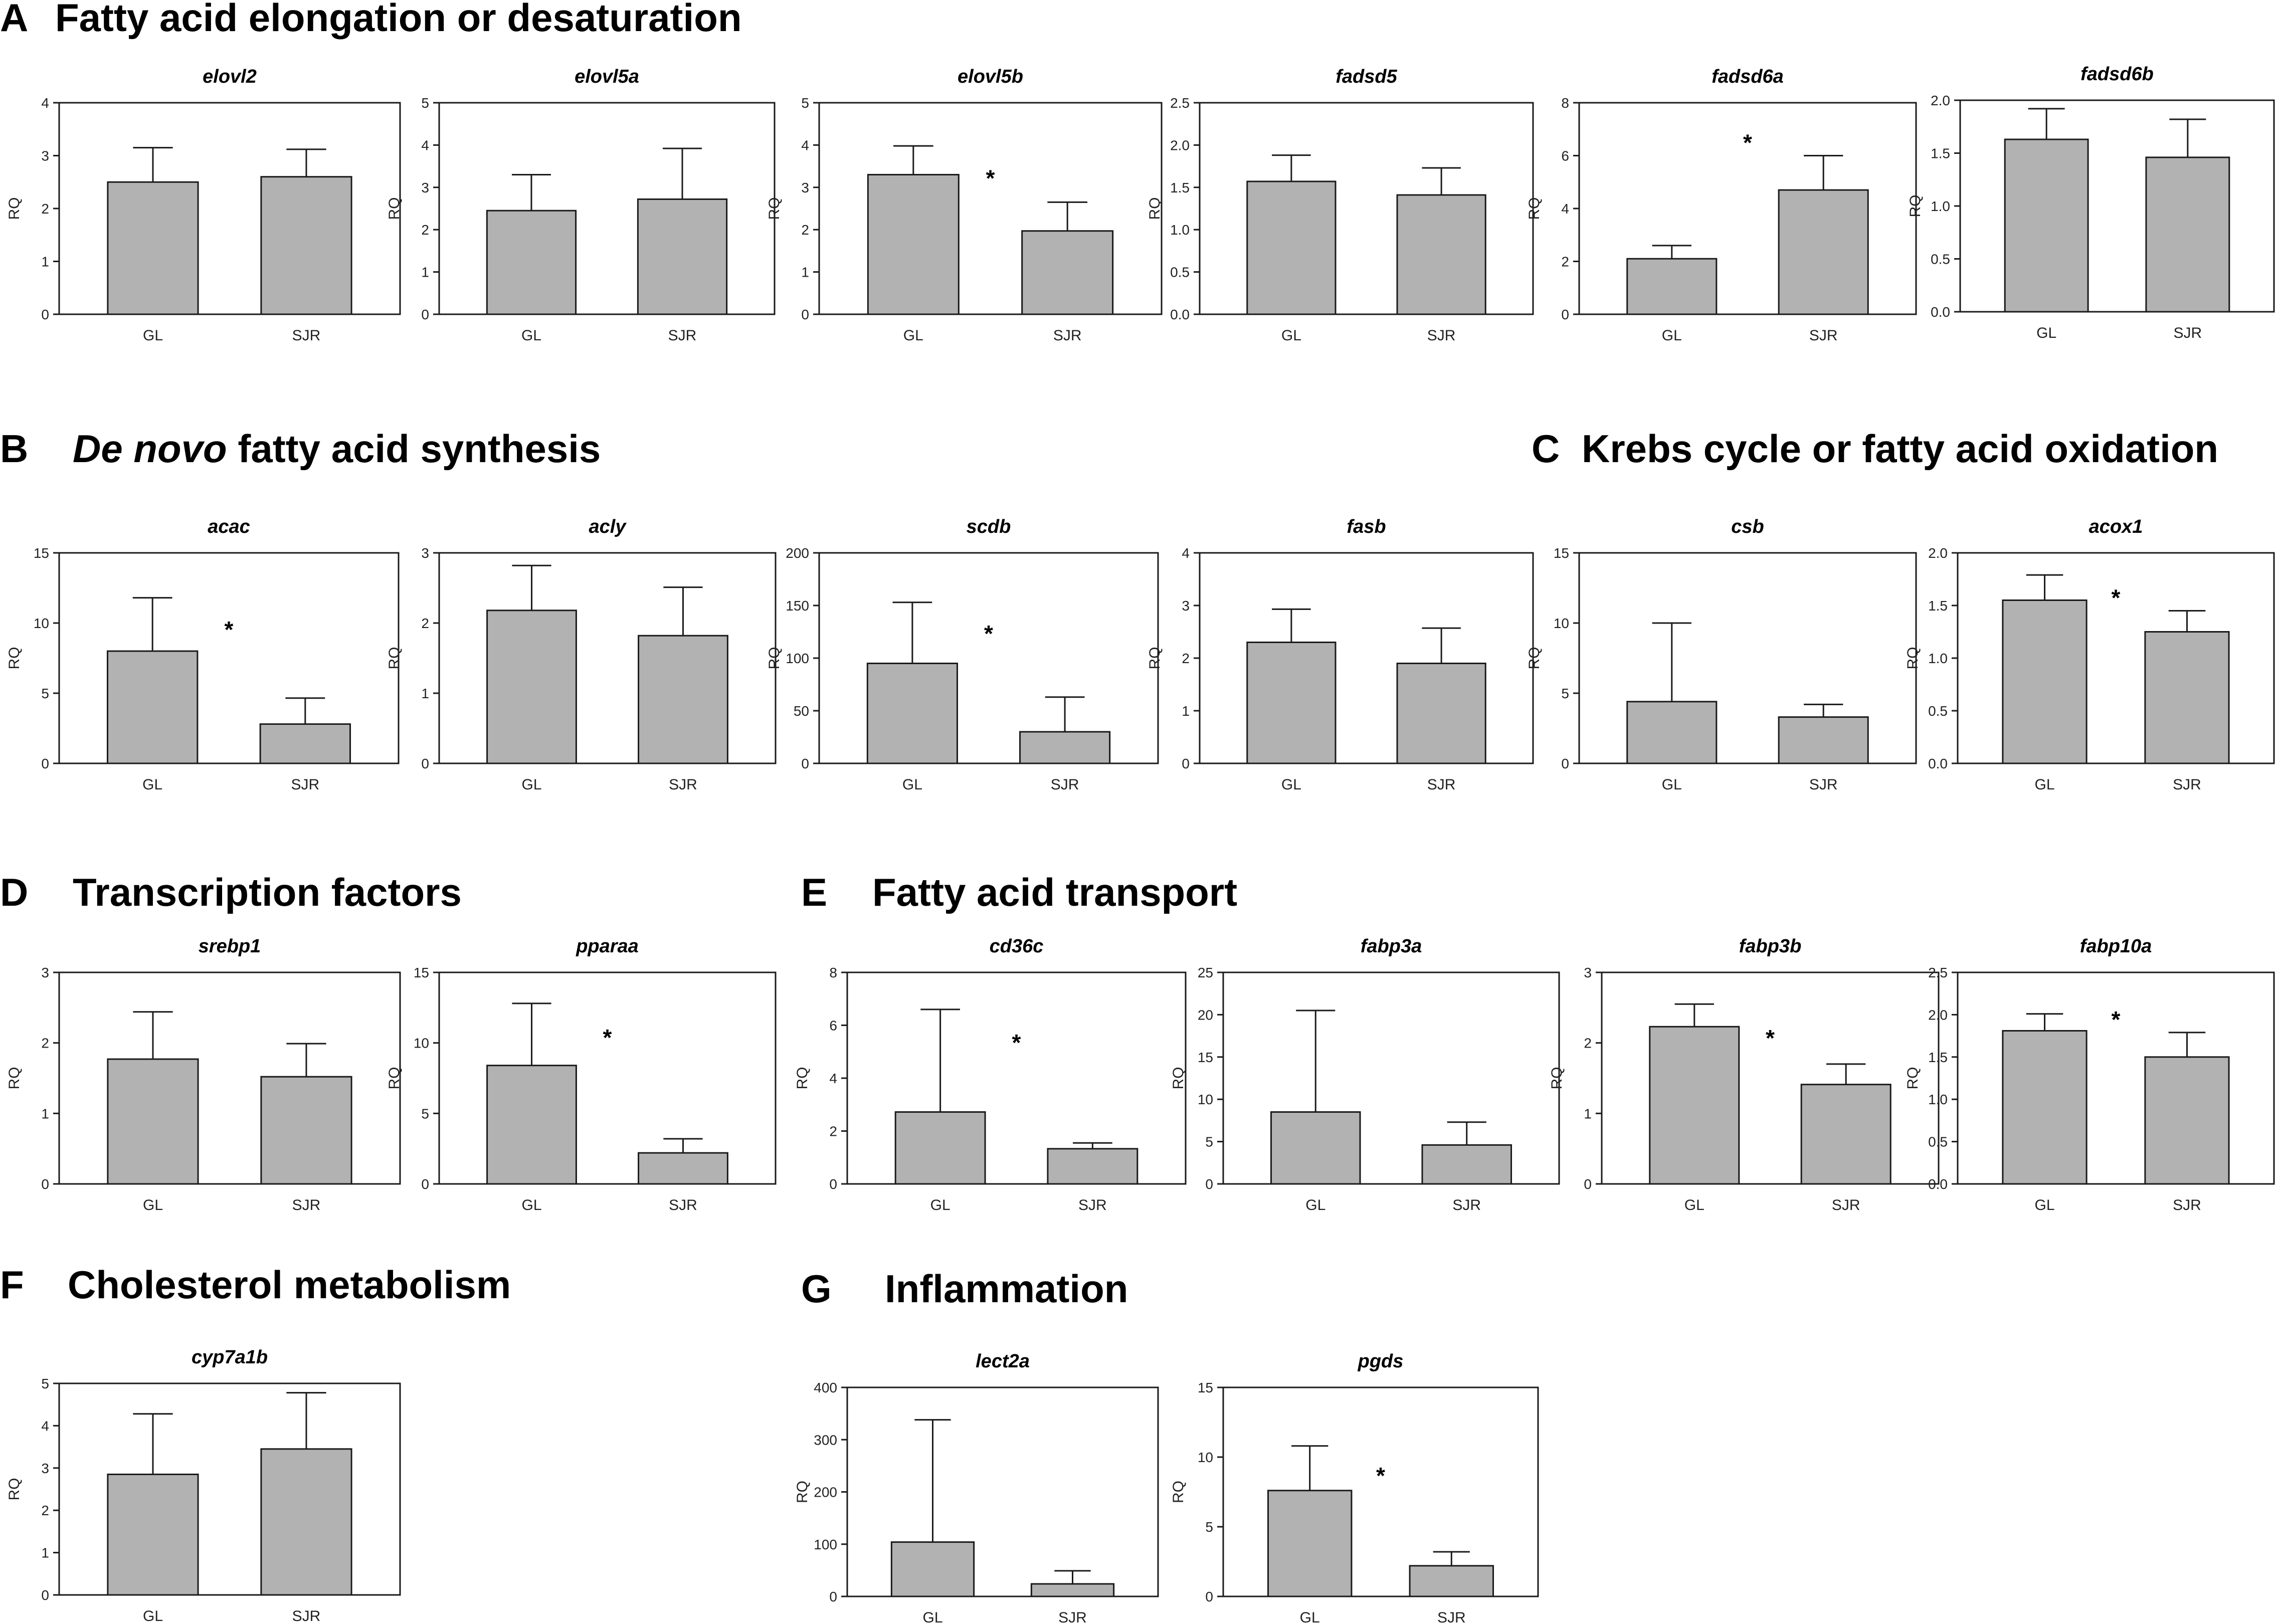 This screenshot has width=2277, height=1624. What do you see at coordinates (1007, 1289) in the screenshot?
I see `section-g-title: Inflammation` at bounding box center [1007, 1289].